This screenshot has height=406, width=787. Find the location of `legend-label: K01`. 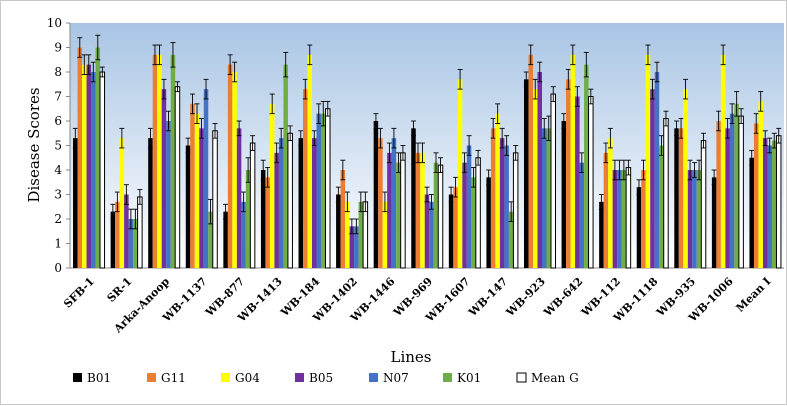

legend-label: K01 is located at coordinates (469, 378).